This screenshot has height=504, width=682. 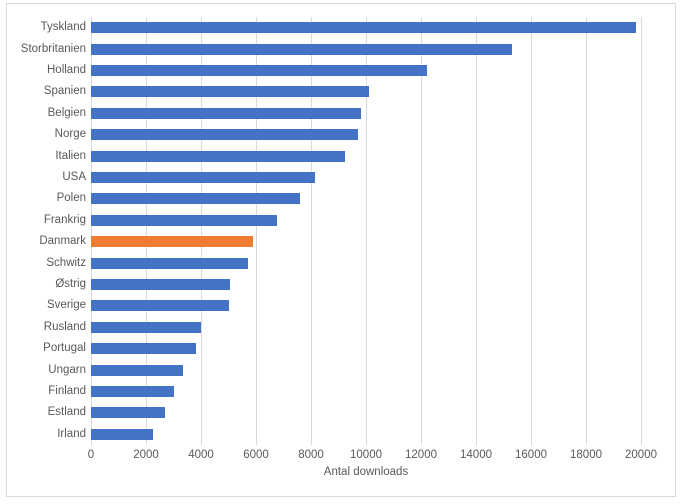 What do you see at coordinates (160, 306) in the screenshot?
I see `bar-sverige` at bounding box center [160, 306].